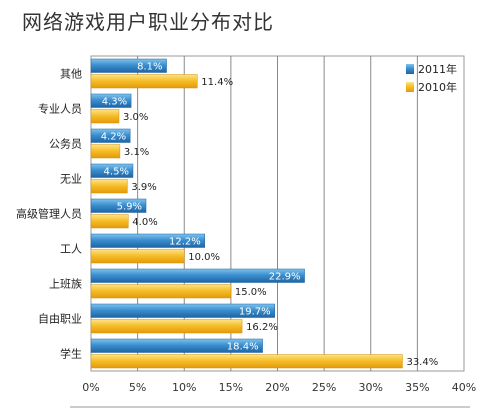  Describe the element at coordinates (143, 187) in the screenshot. I see `data-label: 3.9%` at that location.